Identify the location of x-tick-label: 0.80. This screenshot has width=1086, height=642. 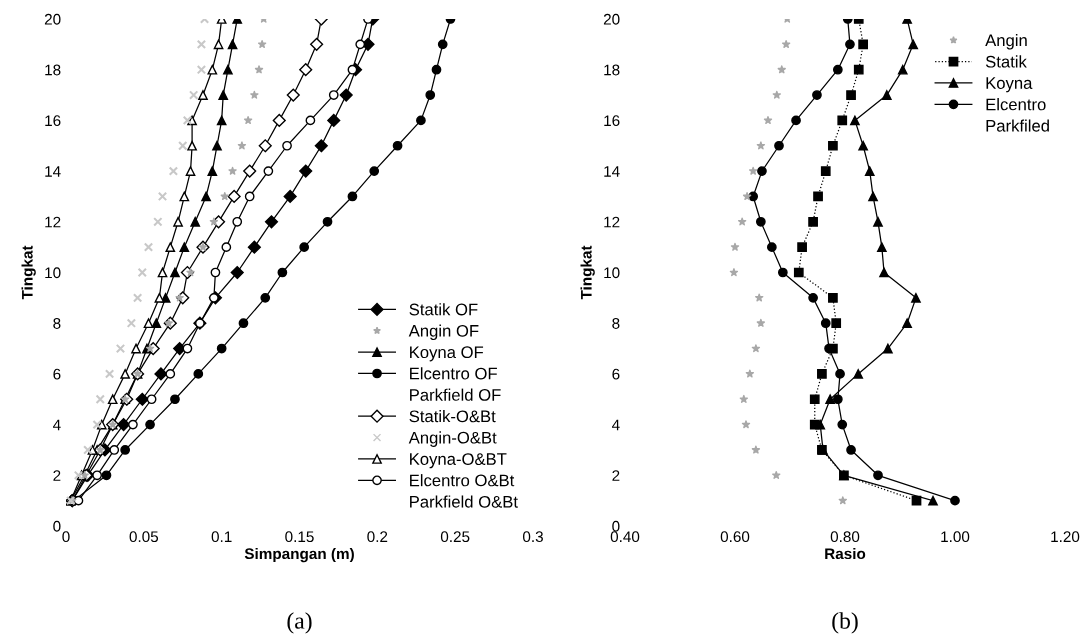
(845, 537).